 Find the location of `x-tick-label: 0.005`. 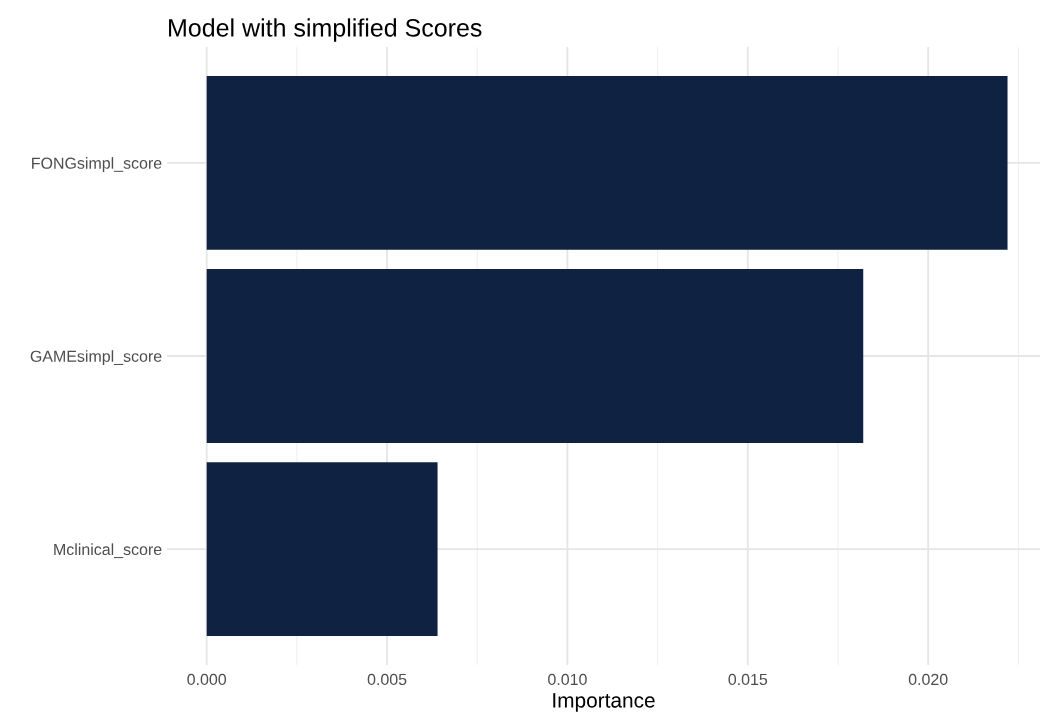

x-tick-label: 0.005 is located at coordinates (387, 679).